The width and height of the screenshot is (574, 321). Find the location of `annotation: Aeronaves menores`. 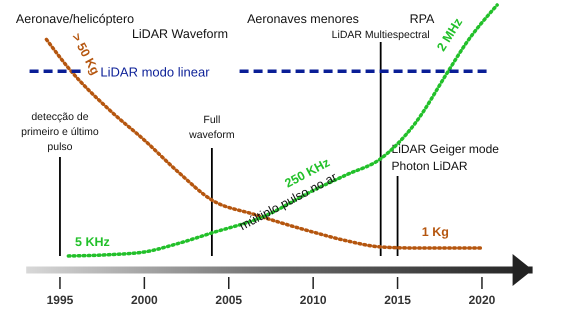

annotation: Aeronaves menores is located at coordinates (303, 19).